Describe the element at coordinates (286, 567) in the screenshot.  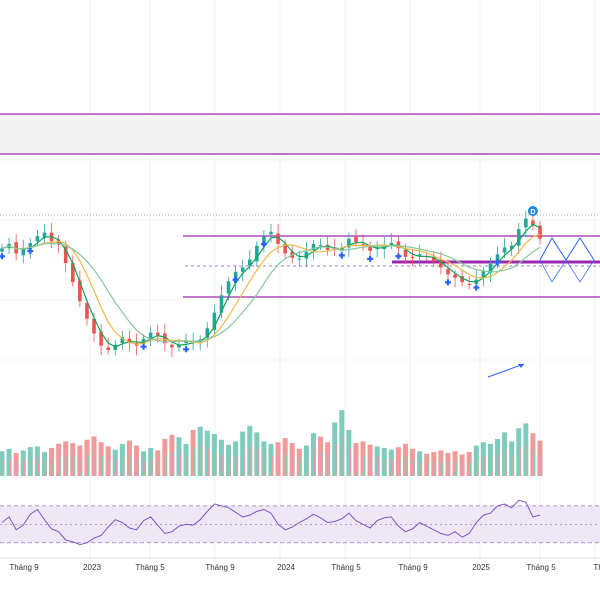
I see `x-tick-label: 2024` at that location.